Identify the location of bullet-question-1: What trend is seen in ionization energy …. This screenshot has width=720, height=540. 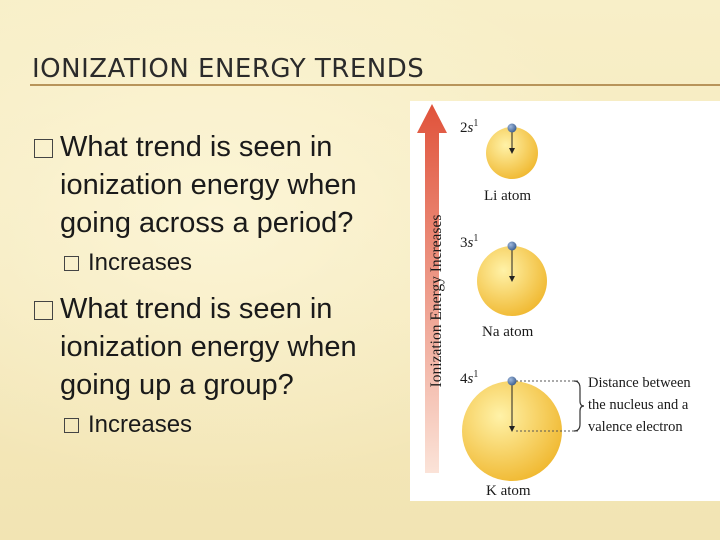
(219, 185).